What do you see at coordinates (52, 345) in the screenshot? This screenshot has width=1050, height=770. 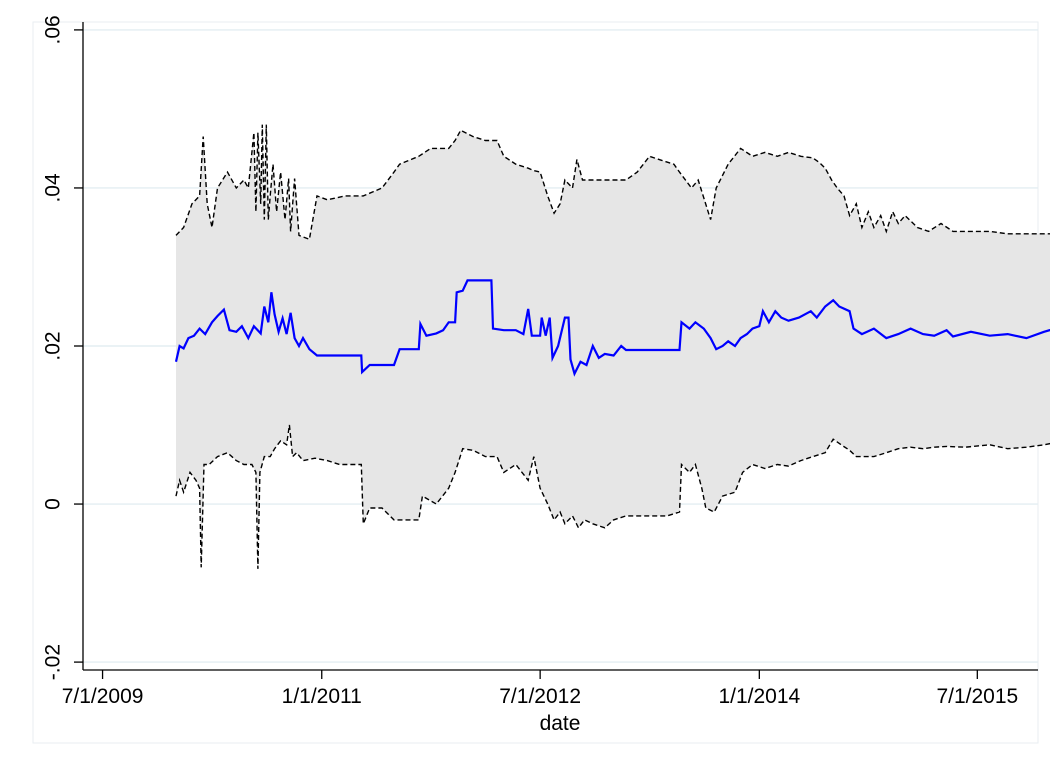 I see `y-tick-label: .02` at bounding box center [52, 345].